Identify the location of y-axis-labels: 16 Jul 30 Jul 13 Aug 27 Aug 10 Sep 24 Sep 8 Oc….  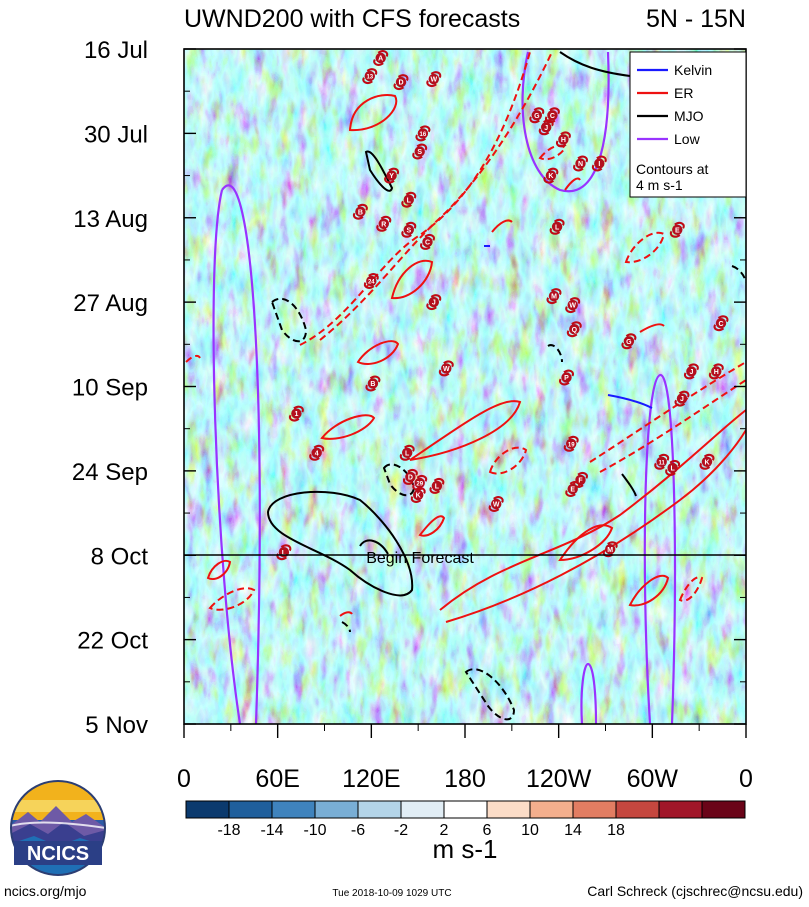
(110, 388).